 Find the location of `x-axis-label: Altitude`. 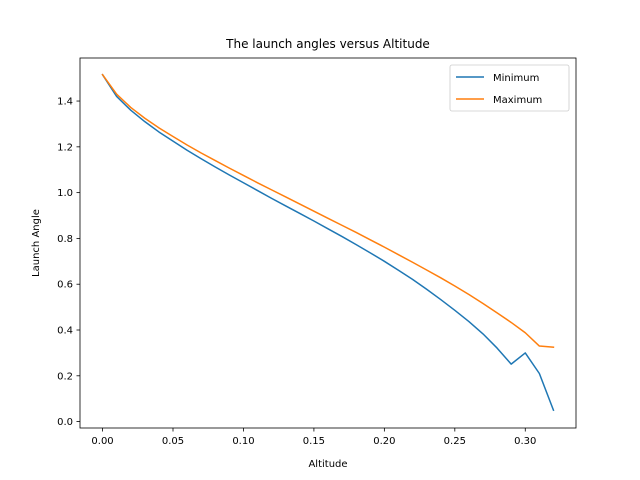

x-axis-label: Altitude is located at coordinates (327, 464).